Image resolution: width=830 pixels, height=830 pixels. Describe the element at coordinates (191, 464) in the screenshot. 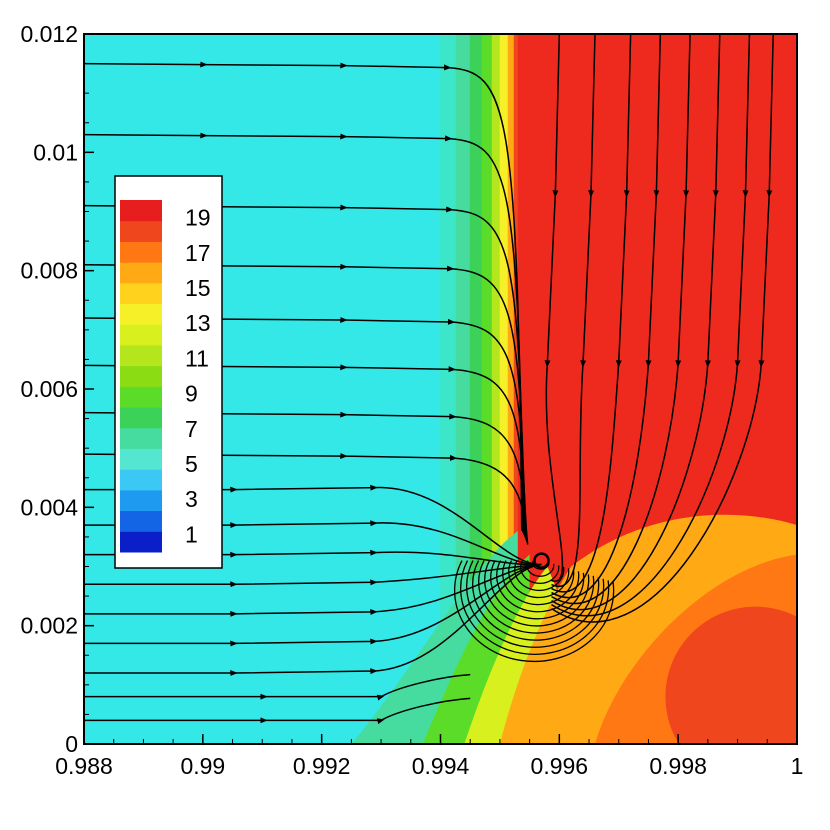

I see `legend-label: 5` at that location.